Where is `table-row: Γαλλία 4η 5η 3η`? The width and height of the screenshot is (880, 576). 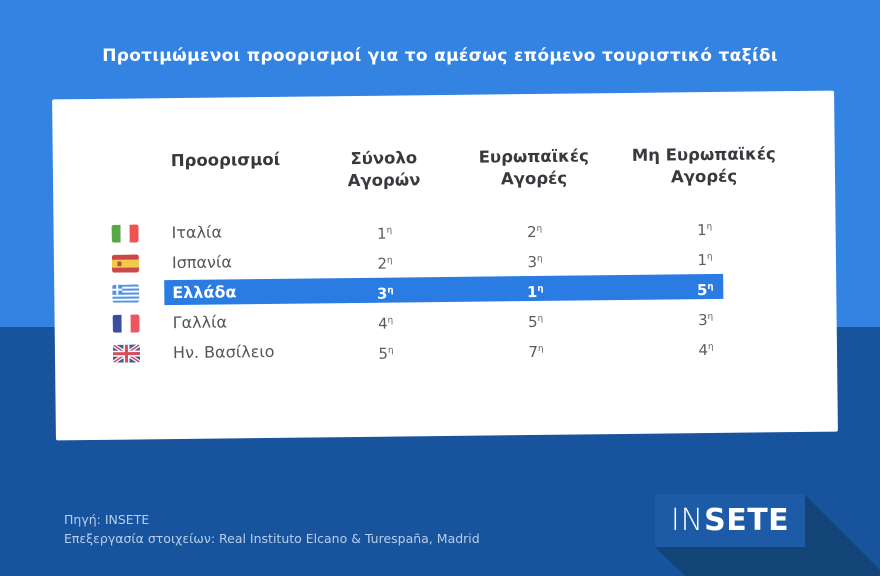
table-row: Γαλλία 4η 5η 3η is located at coordinates (445, 320).